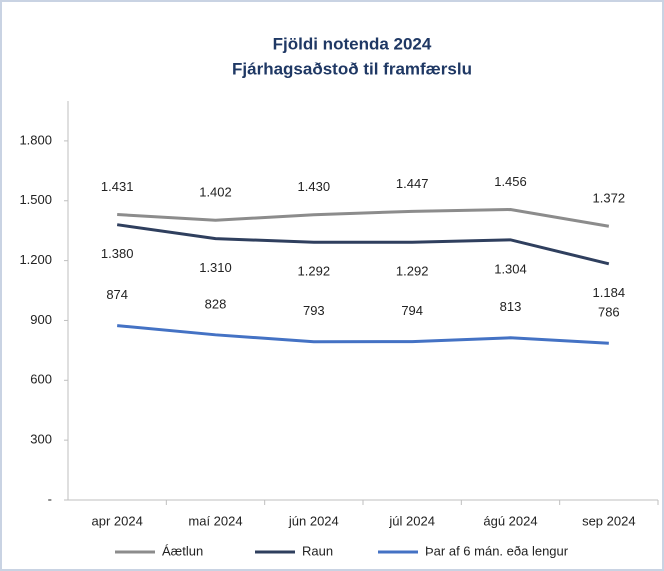 This screenshot has height=571, width=664. I want to click on data-label: 1.310, so click(215, 267).